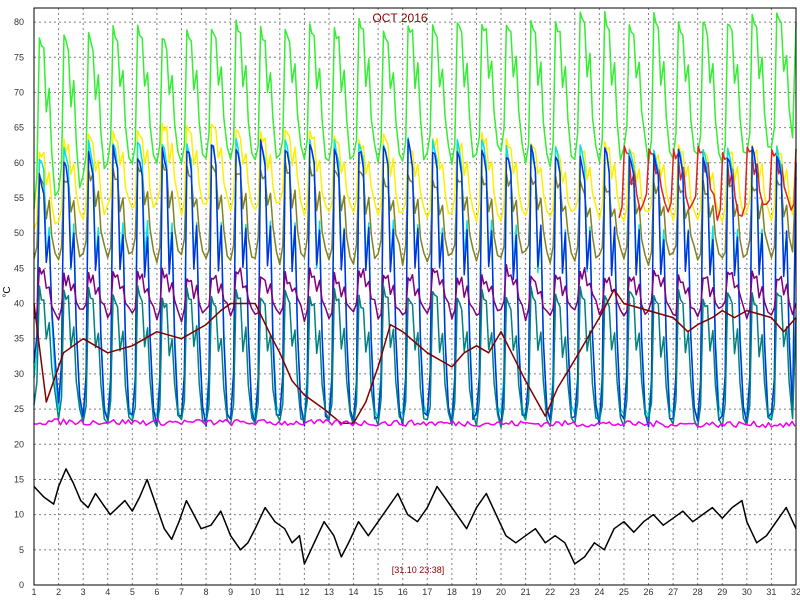 Image resolution: width=800 pixels, height=600 pixels. I want to click on x-tick-label: 13, so click(329, 592).